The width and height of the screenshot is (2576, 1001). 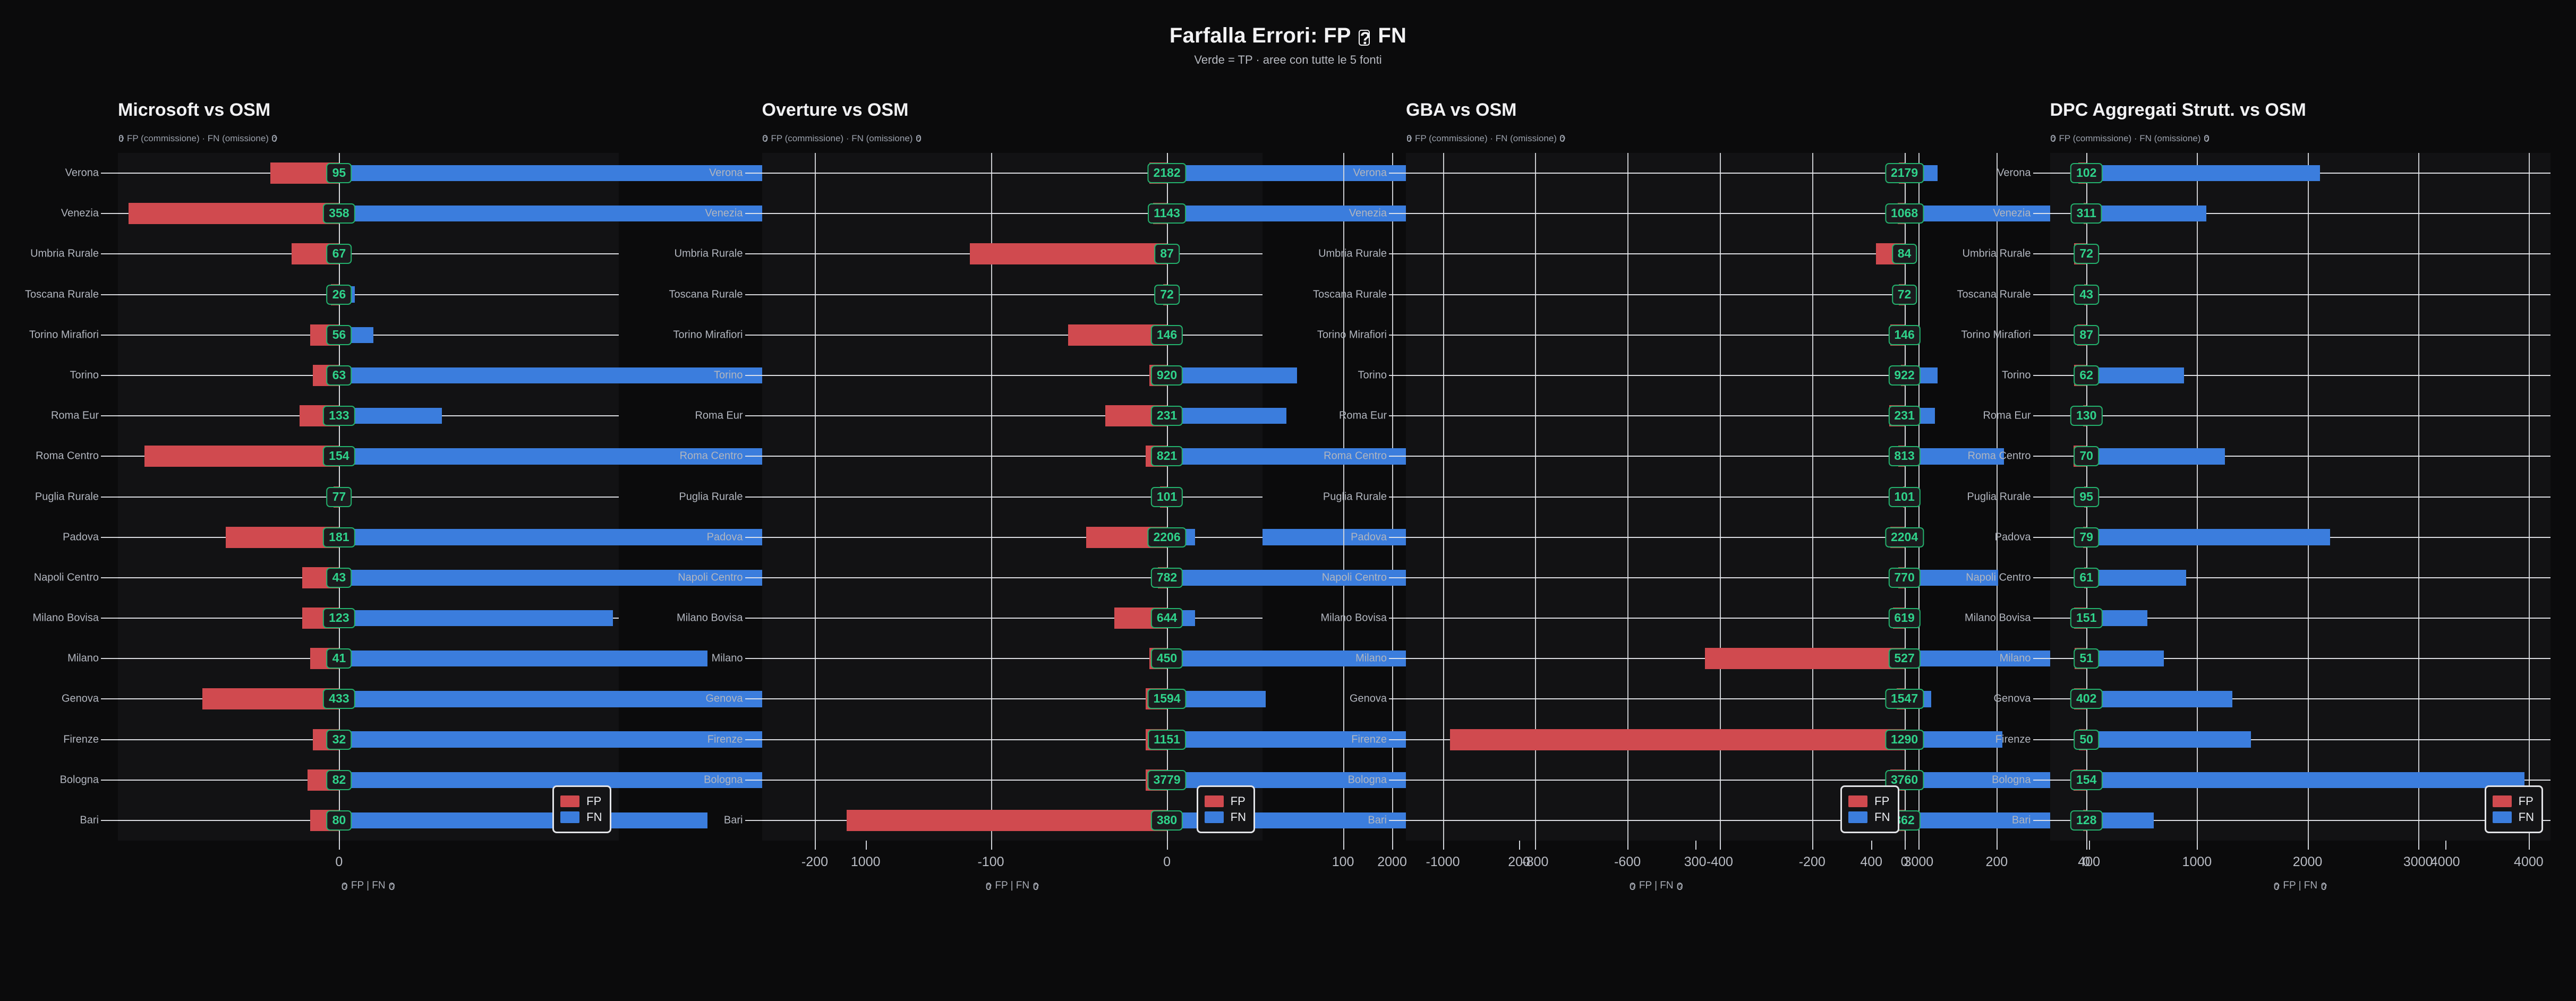 What do you see at coordinates (339, 537) in the screenshot?
I see `tp-badge: 181` at bounding box center [339, 537].